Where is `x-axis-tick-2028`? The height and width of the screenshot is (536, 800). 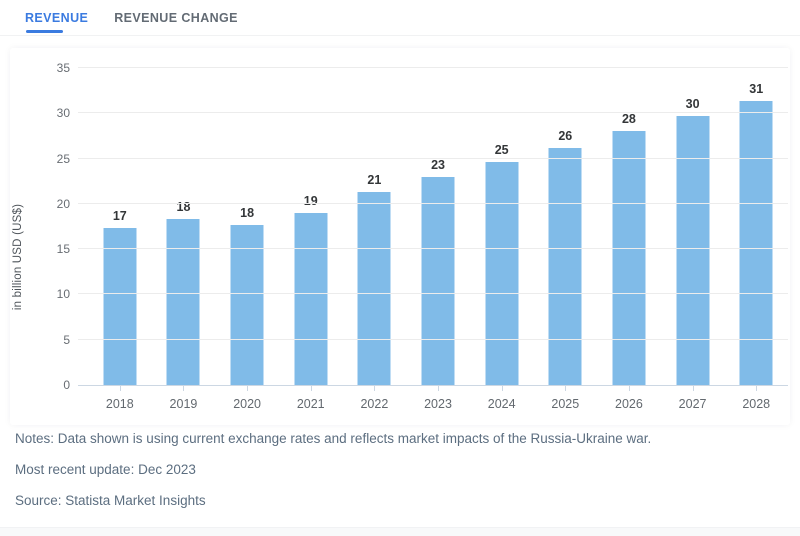 x-axis-tick-2028 is located at coordinates (757, 388).